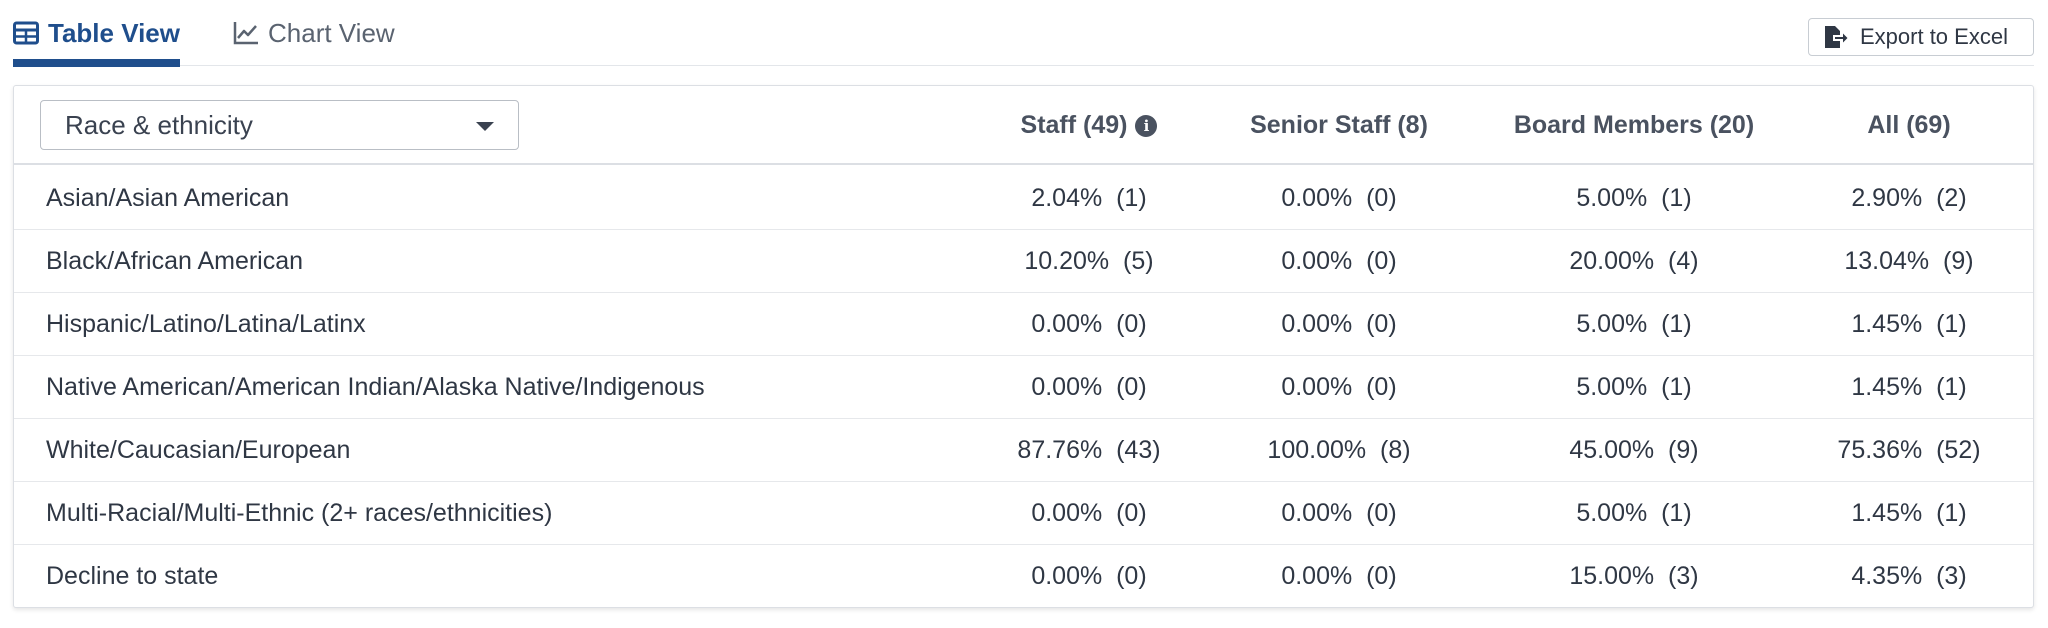 The width and height of the screenshot is (2048, 628). I want to click on cell-all: 13.04% (9), so click(1909, 261).